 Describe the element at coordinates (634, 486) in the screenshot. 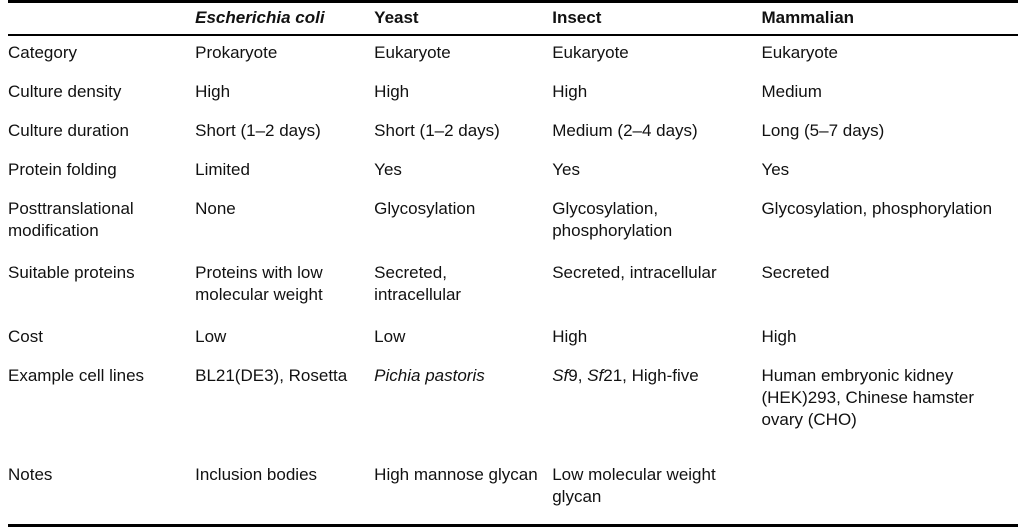

I see `table-cell: Low molecular weight glycan` at that location.